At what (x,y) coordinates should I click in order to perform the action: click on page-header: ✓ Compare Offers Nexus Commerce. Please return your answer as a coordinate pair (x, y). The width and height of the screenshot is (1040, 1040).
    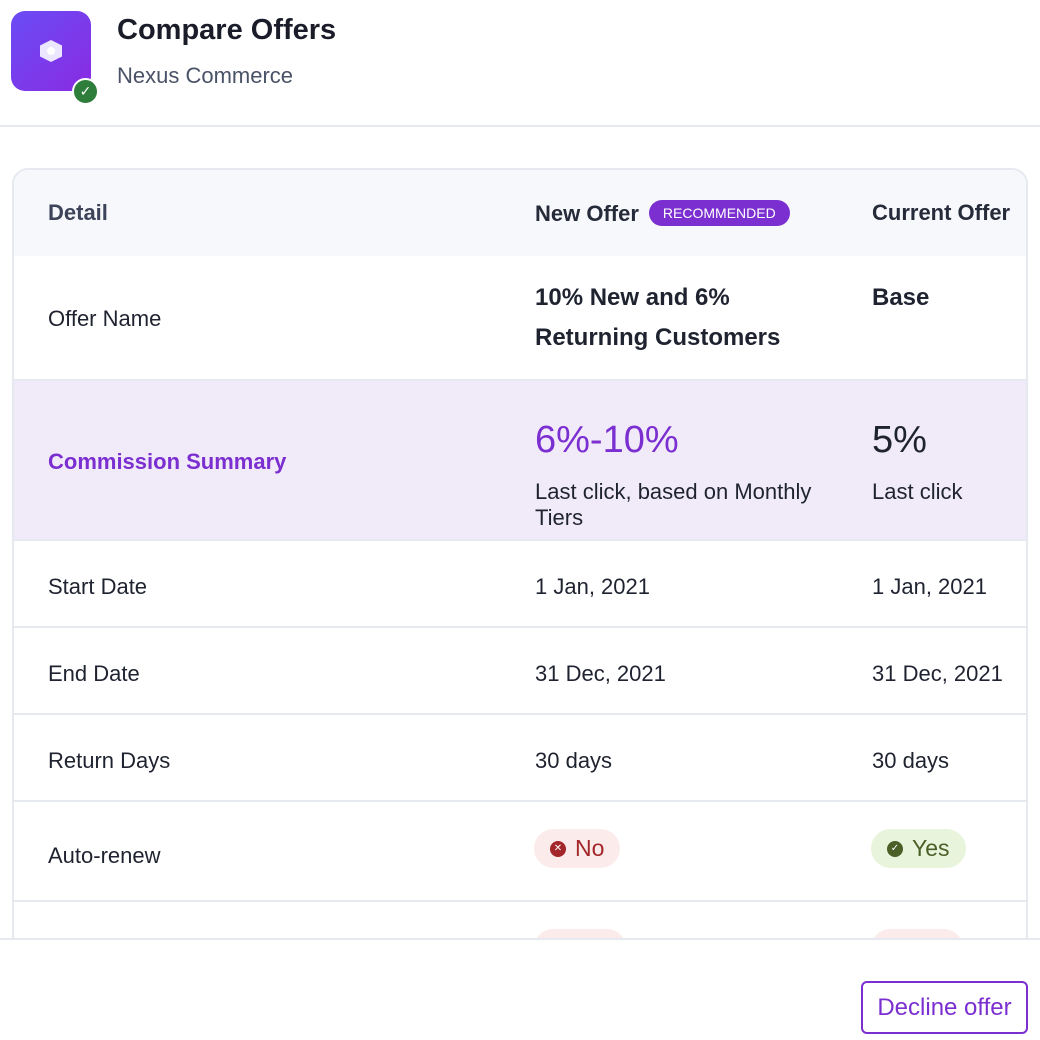
    Looking at the image, I should click on (520, 63).